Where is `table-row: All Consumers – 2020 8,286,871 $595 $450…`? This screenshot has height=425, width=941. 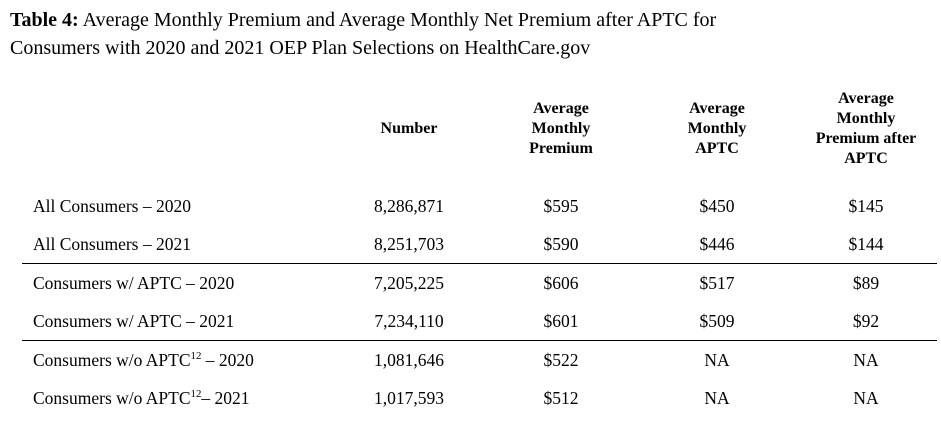
table-row: All Consumers – 2020 8,286,871 $595 $450… is located at coordinates (479, 206).